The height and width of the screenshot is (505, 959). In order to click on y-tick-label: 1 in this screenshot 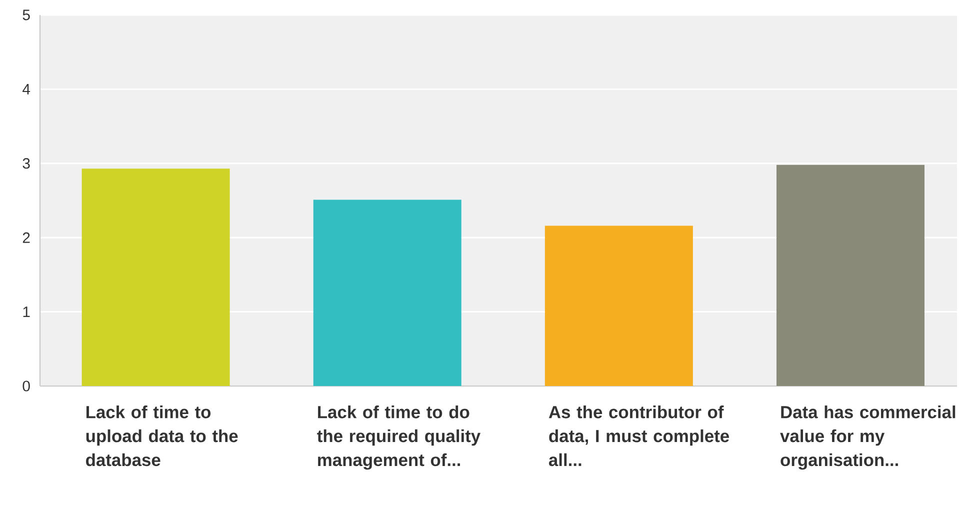, I will do `click(26, 311)`.